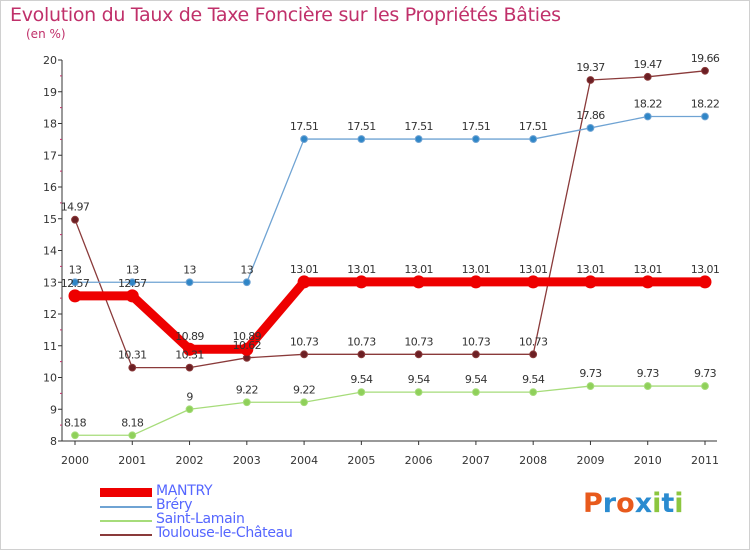  Describe the element at coordinates (75, 207) in the screenshot. I see `data-label: 14.97` at that location.